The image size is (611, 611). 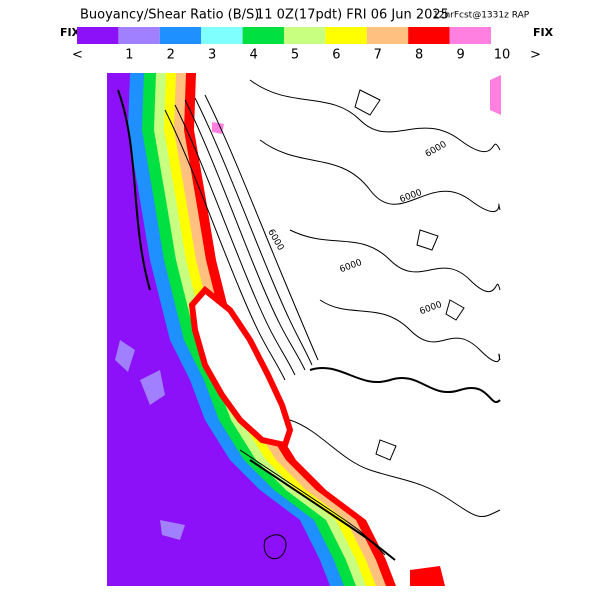 What do you see at coordinates (241, 367) in the screenshot?
I see `valley` at bounding box center [241, 367].